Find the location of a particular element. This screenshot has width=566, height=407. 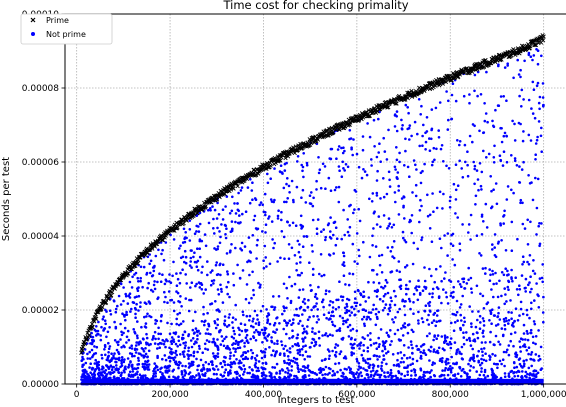

prime-point is located at coordinates (311, 143).